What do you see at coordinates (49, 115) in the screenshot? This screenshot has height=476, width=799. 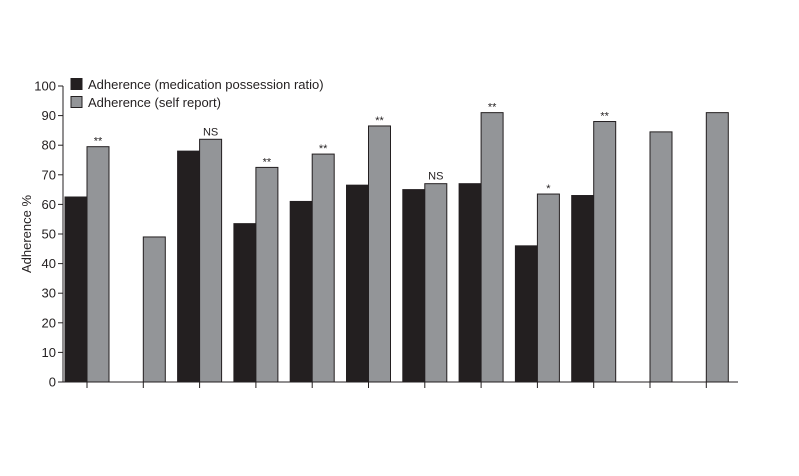 I see `y-tick-label: 90` at bounding box center [49, 115].